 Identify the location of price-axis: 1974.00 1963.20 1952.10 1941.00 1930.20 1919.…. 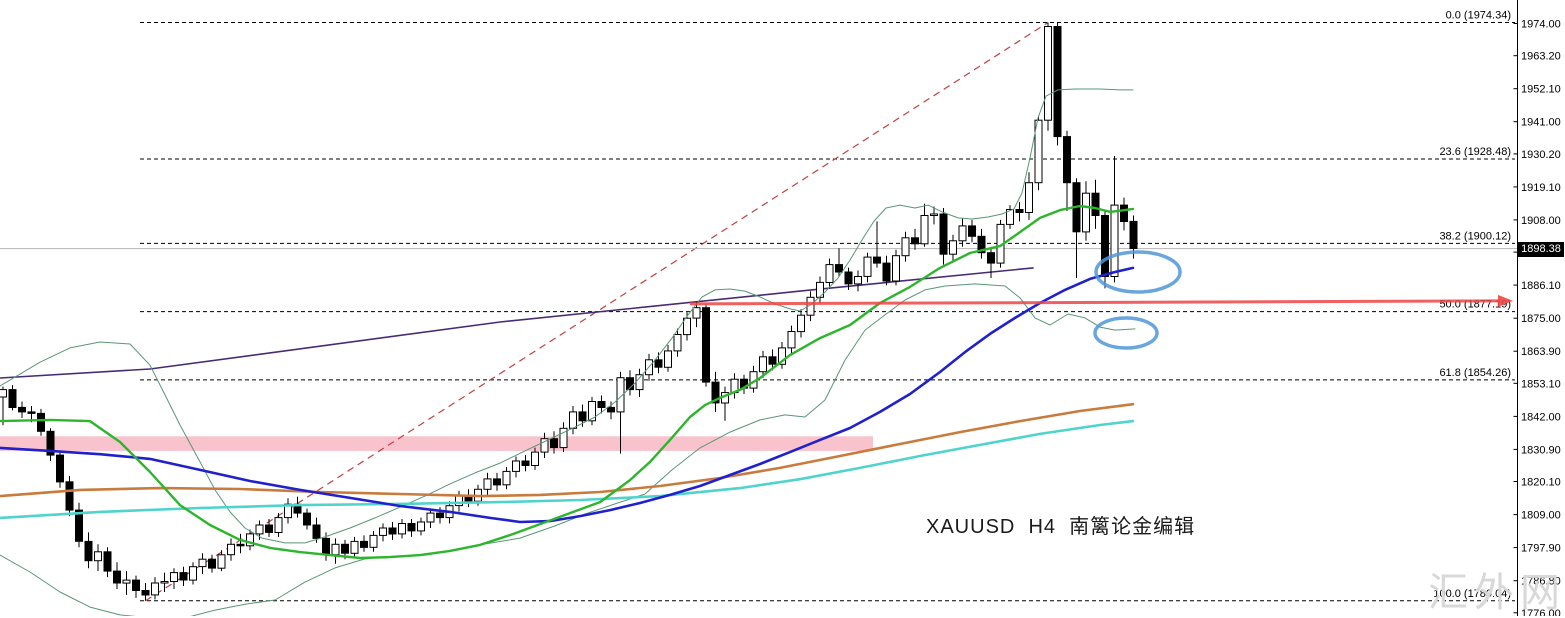
(1537, 308).